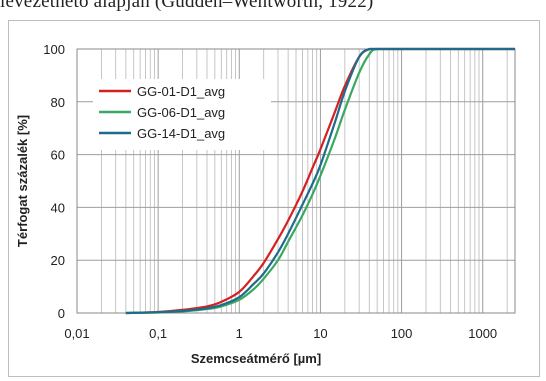 The width and height of the screenshot is (546, 381). What do you see at coordinates (482, 333) in the screenshot?
I see `x-tick-label: 1000` at bounding box center [482, 333].